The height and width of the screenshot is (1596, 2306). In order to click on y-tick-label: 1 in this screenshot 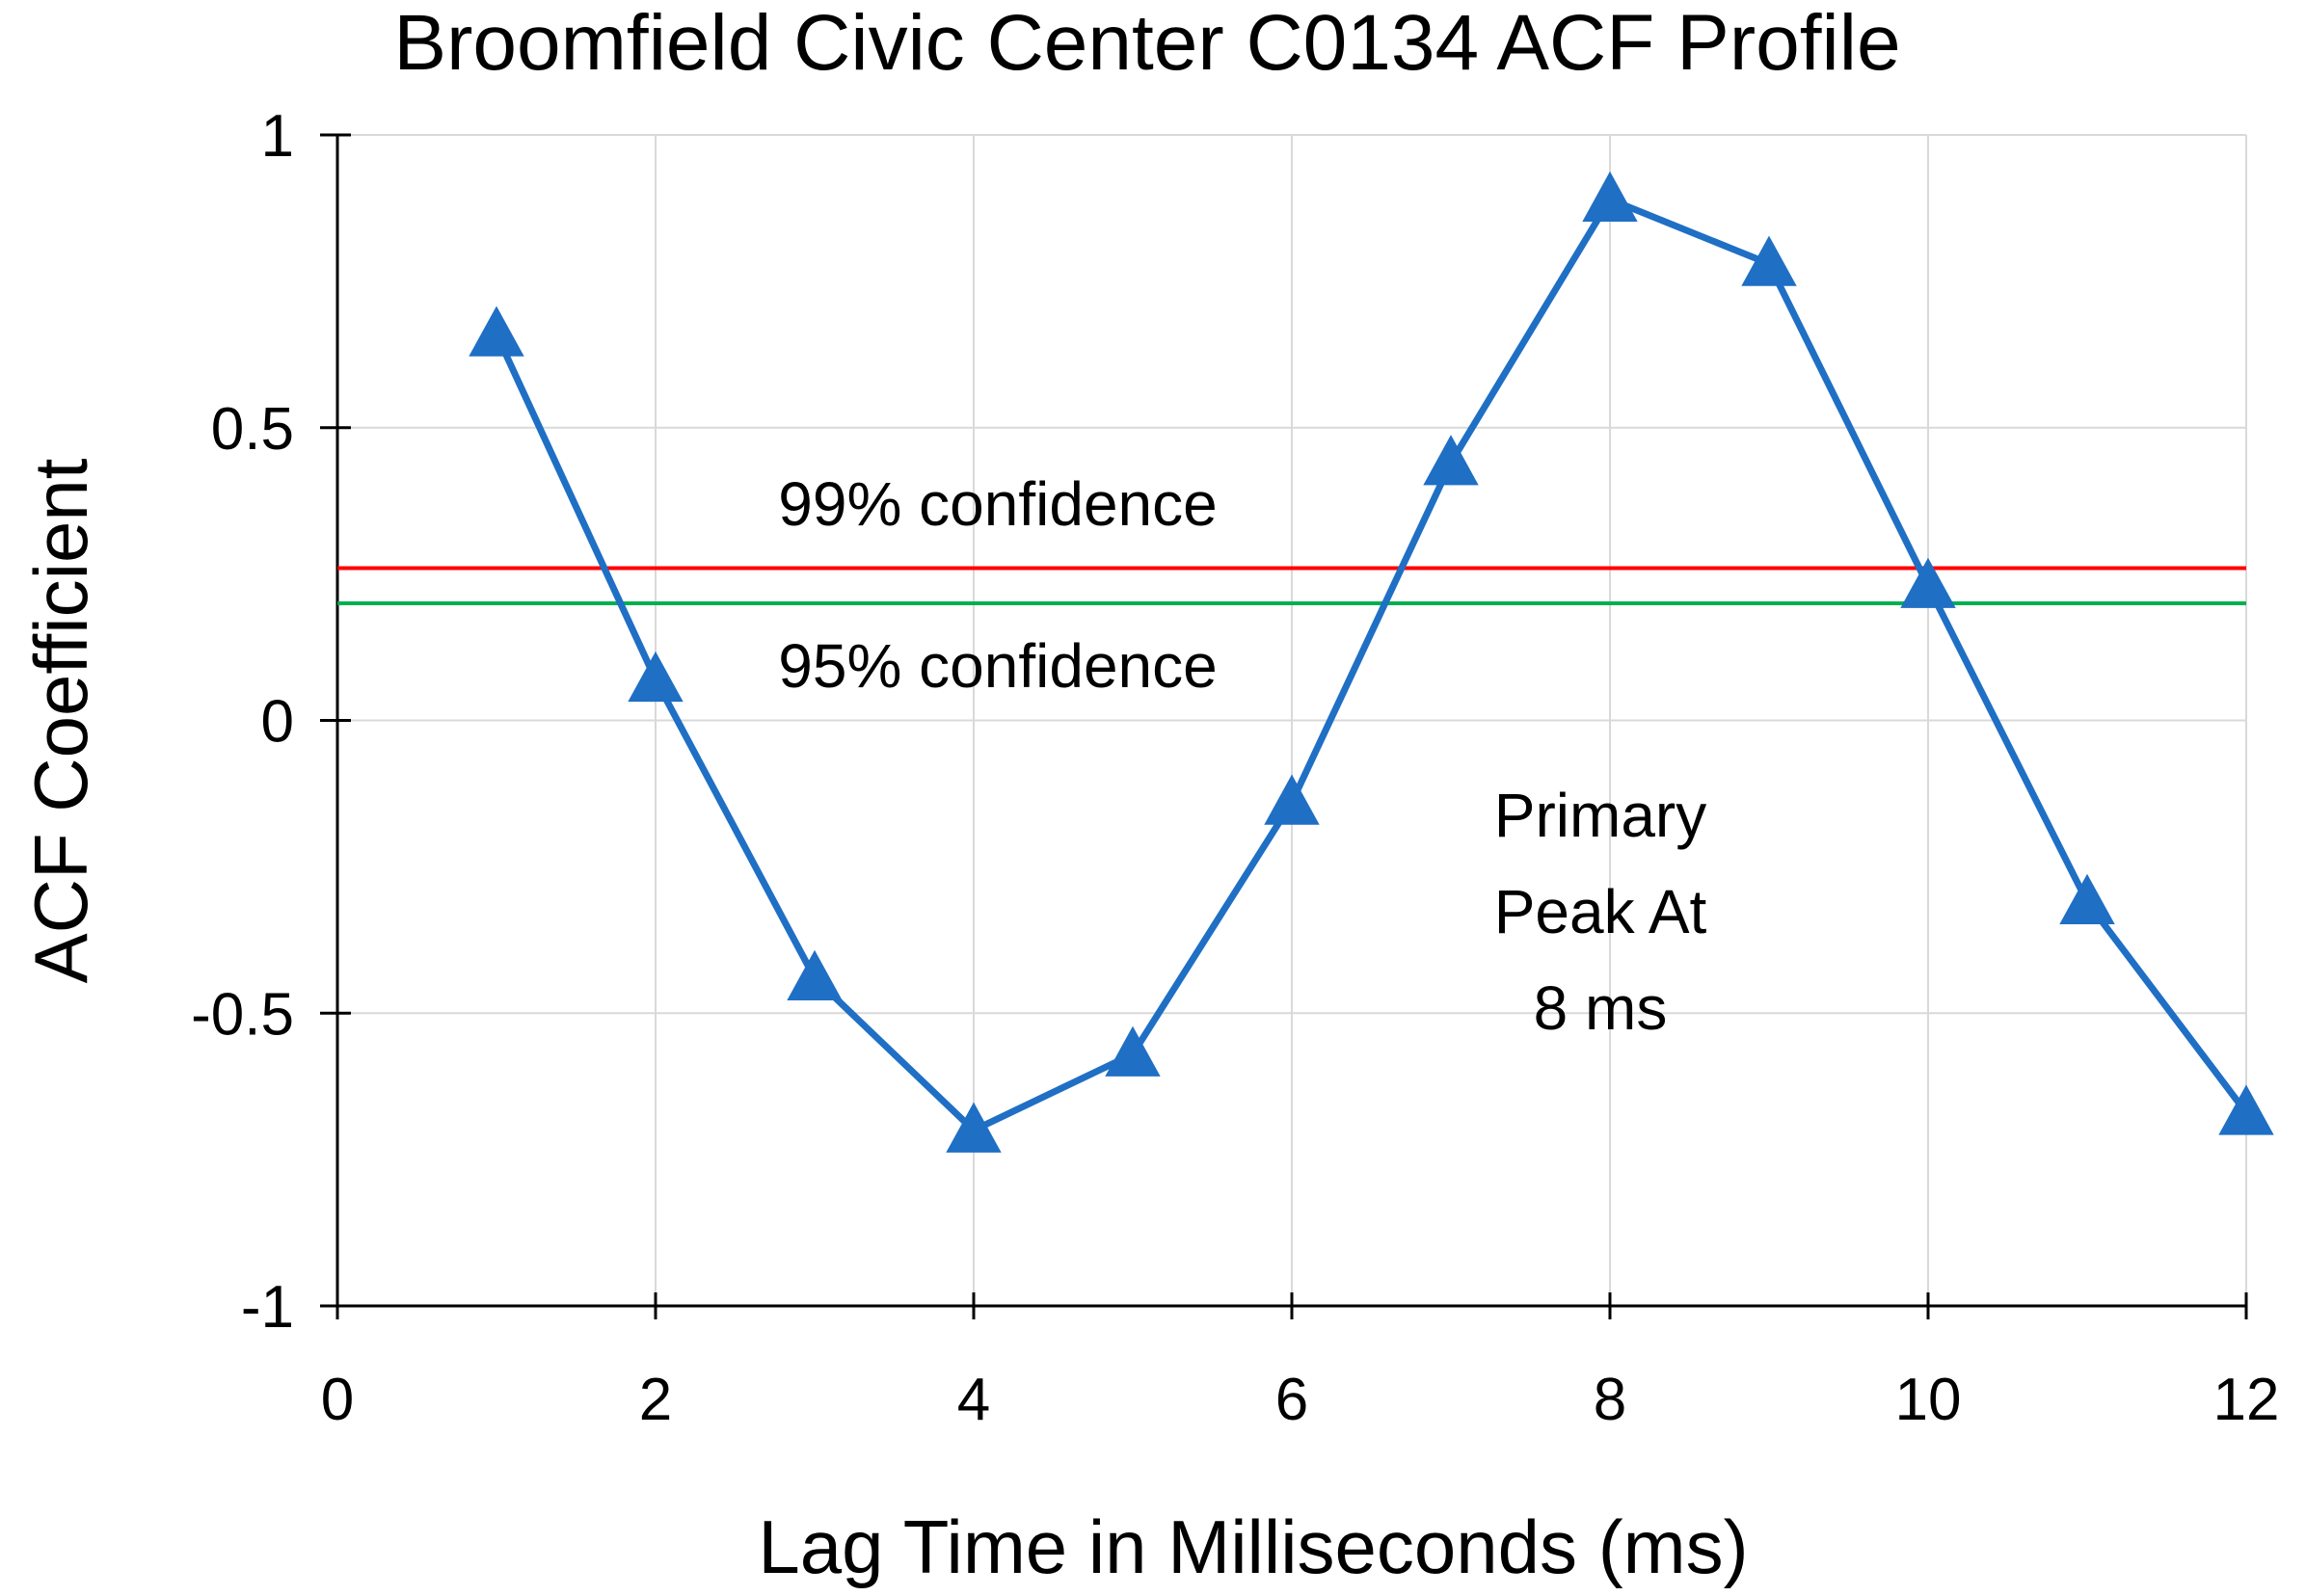, I will do `click(277, 136)`.